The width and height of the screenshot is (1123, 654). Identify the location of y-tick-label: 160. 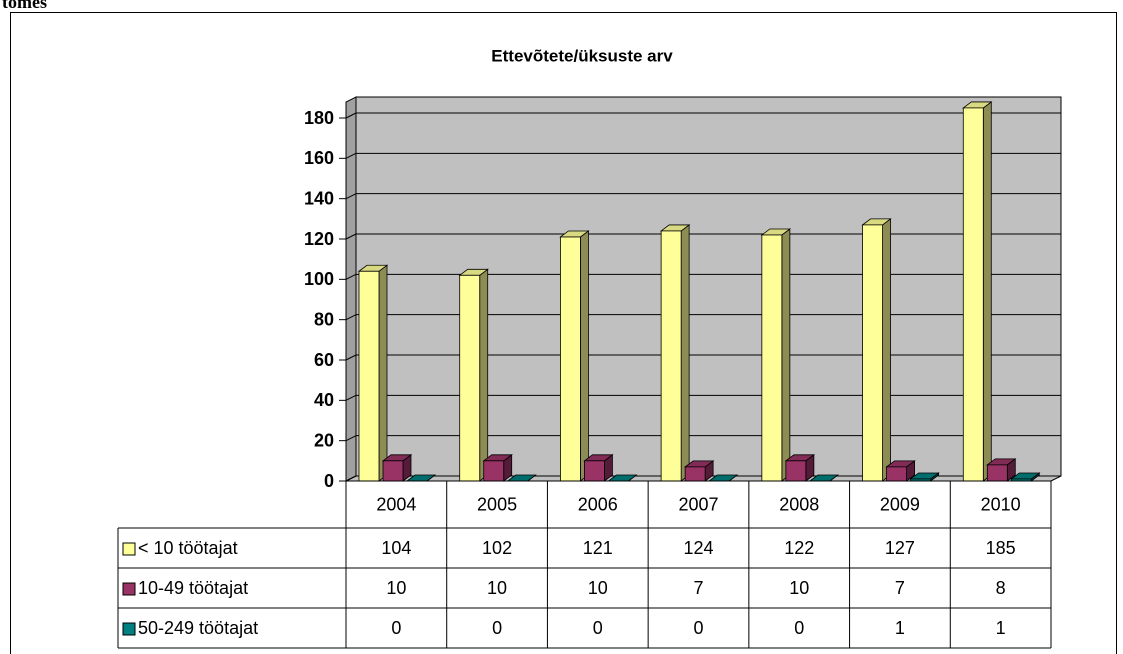
(319, 158).